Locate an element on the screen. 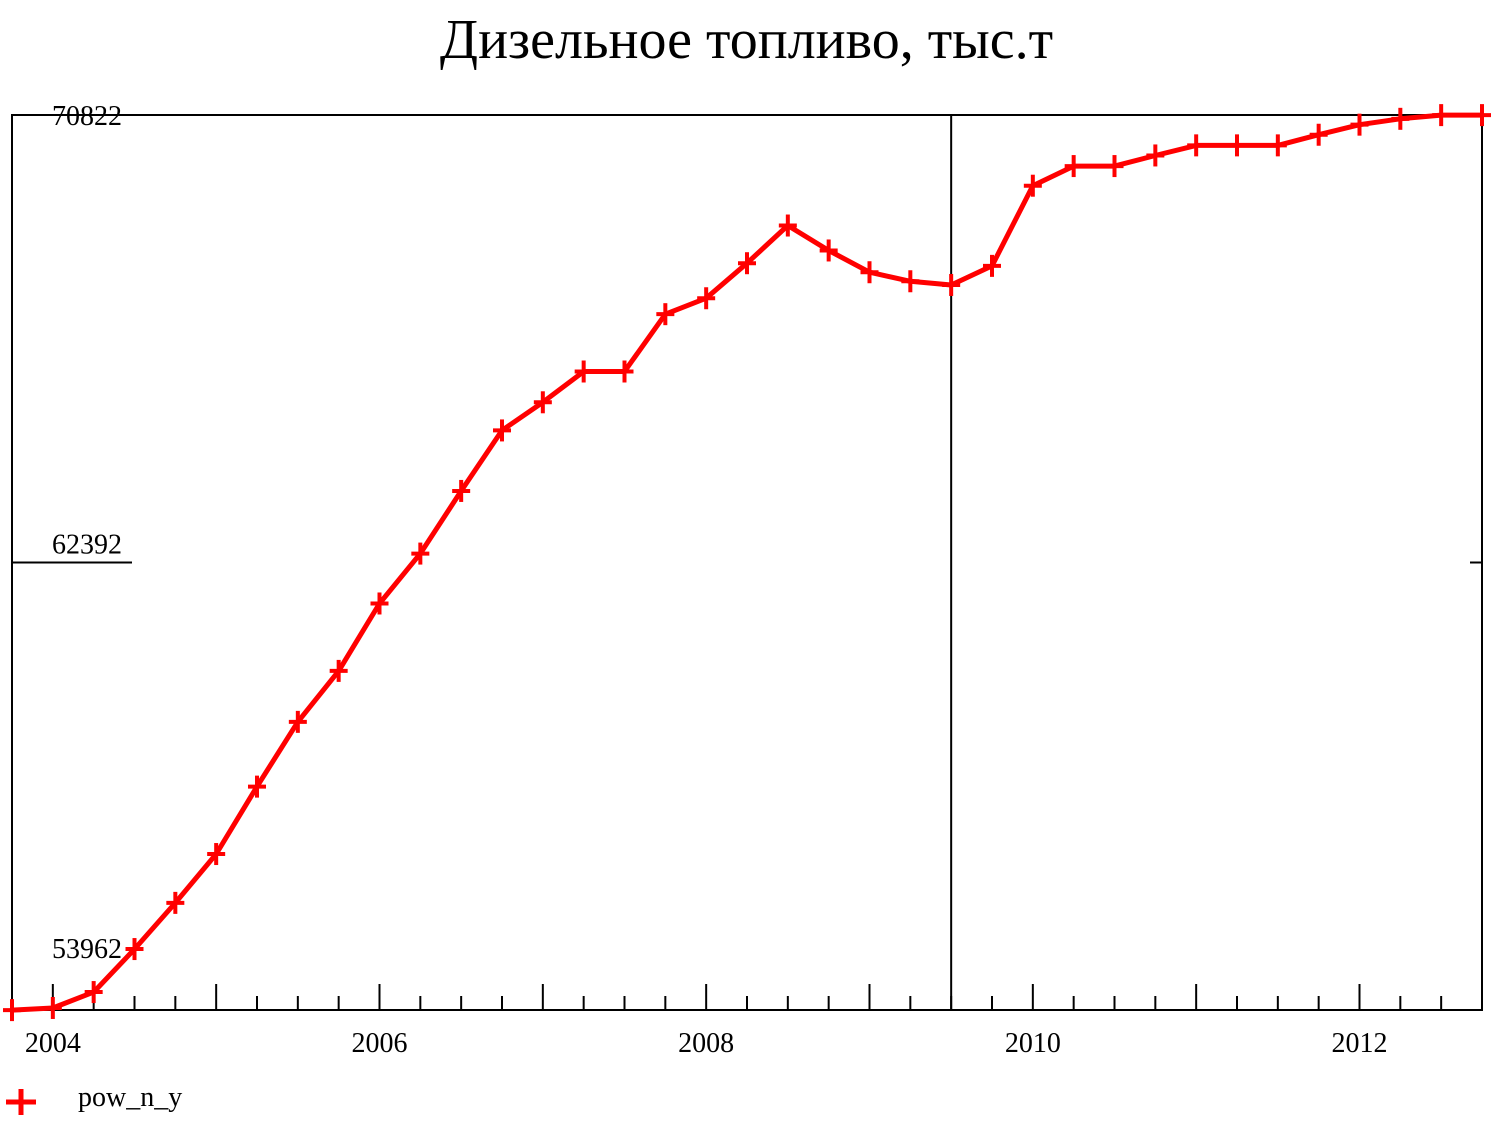 The image size is (1493, 1121). y-tick-label: 53962 is located at coordinates (87, 949).